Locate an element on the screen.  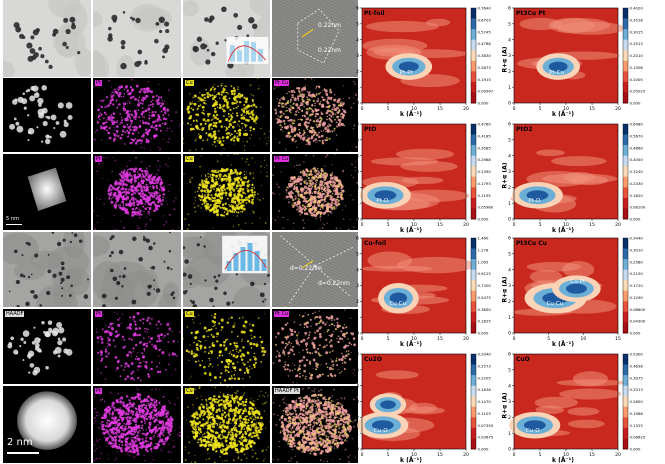
colorbar-tick-label: 0.06625 is located at coordinates (638, 437).